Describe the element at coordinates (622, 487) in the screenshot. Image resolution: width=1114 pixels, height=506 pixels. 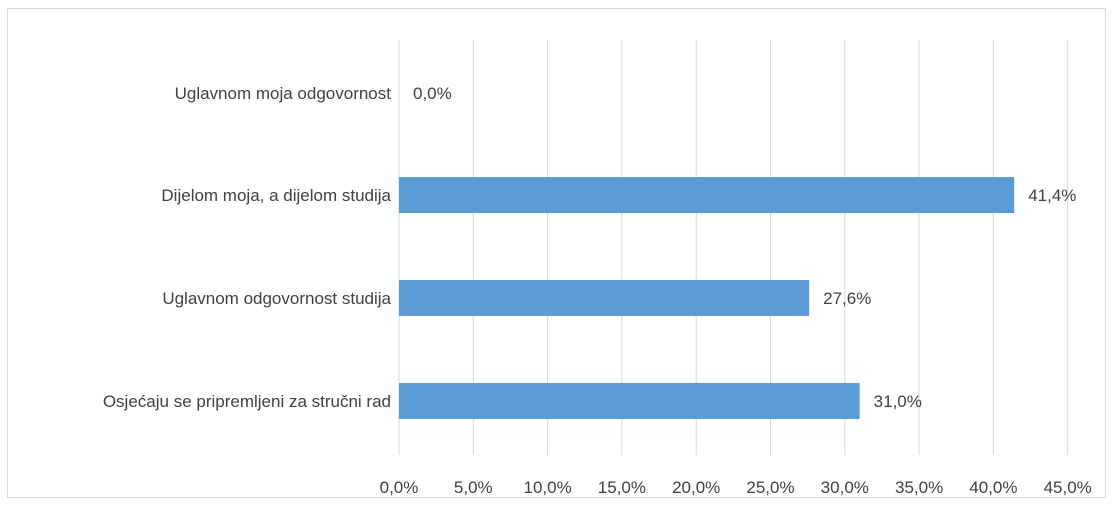
I see `x-tick-label: 15,0%` at that location.